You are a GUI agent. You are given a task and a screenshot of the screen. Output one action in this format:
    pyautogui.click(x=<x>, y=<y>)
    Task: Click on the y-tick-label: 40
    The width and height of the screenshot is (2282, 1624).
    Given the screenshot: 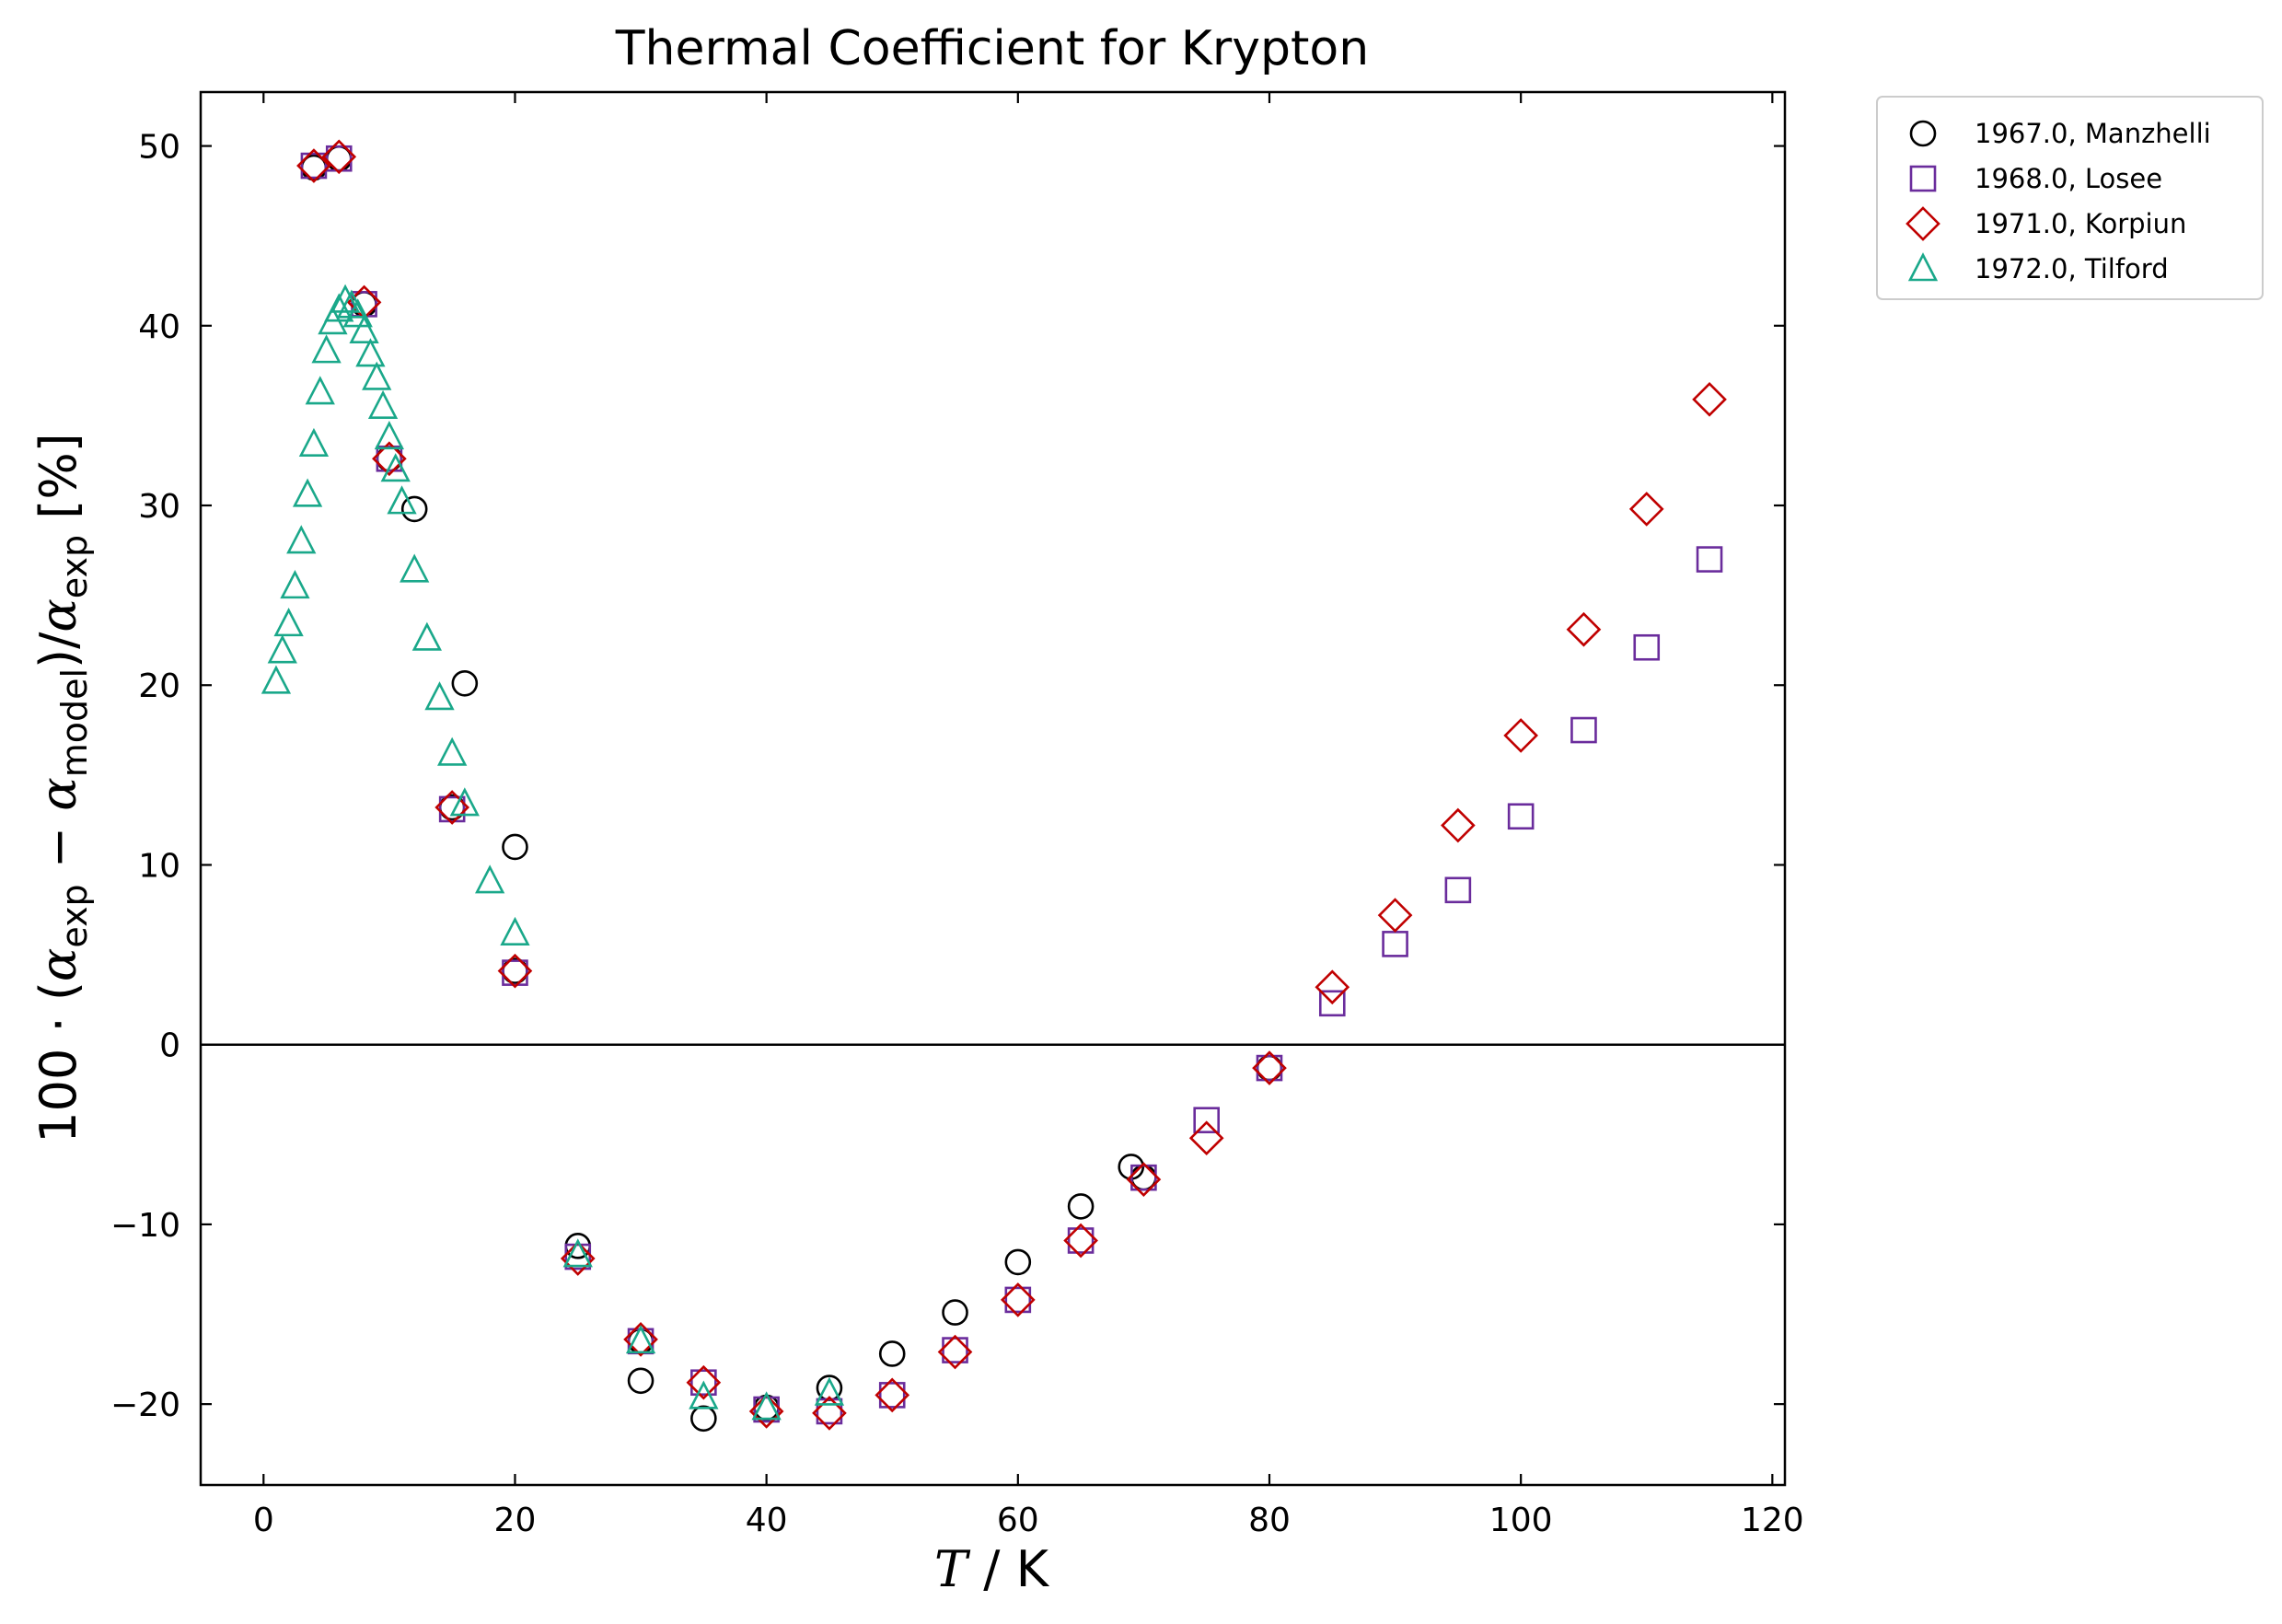 What is the action you would take?
    pyautogui.click(x=159, y=327)
    